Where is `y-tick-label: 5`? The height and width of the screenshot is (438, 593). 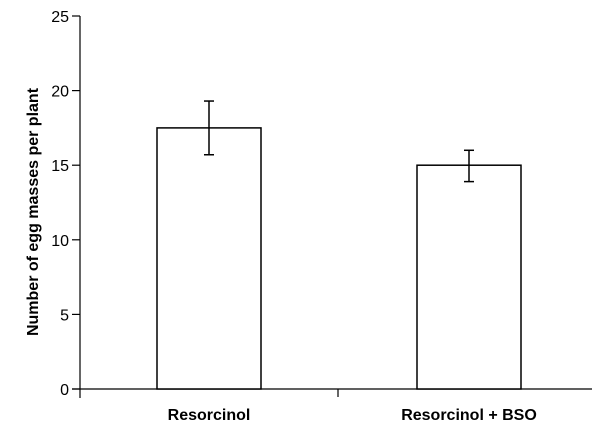
y-tick-label: 5 is located at coordinates (64, 315).